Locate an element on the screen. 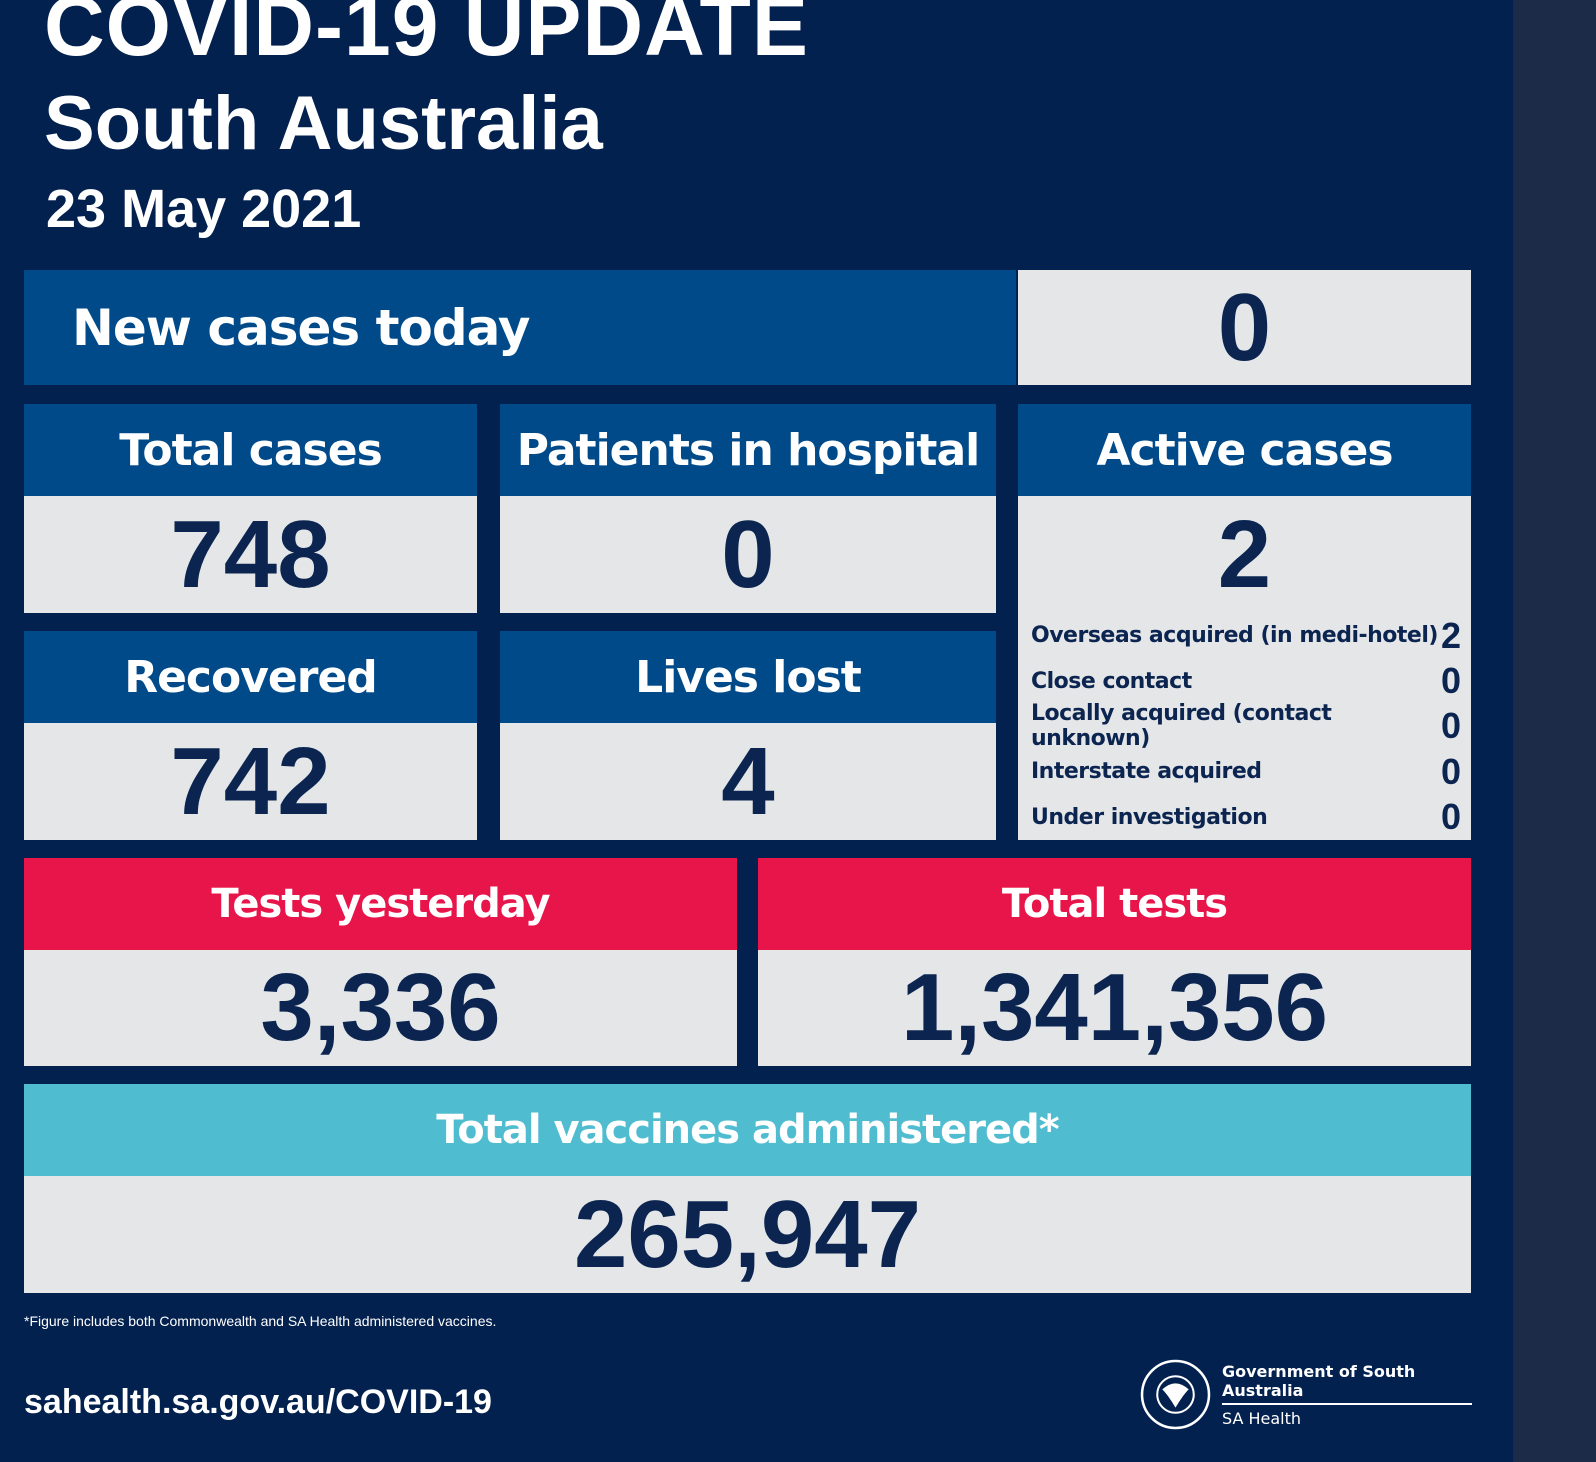 This screenshot has height=1462, width=1596. active-cases-label: Active cases is located at coordinates (1244, 450).